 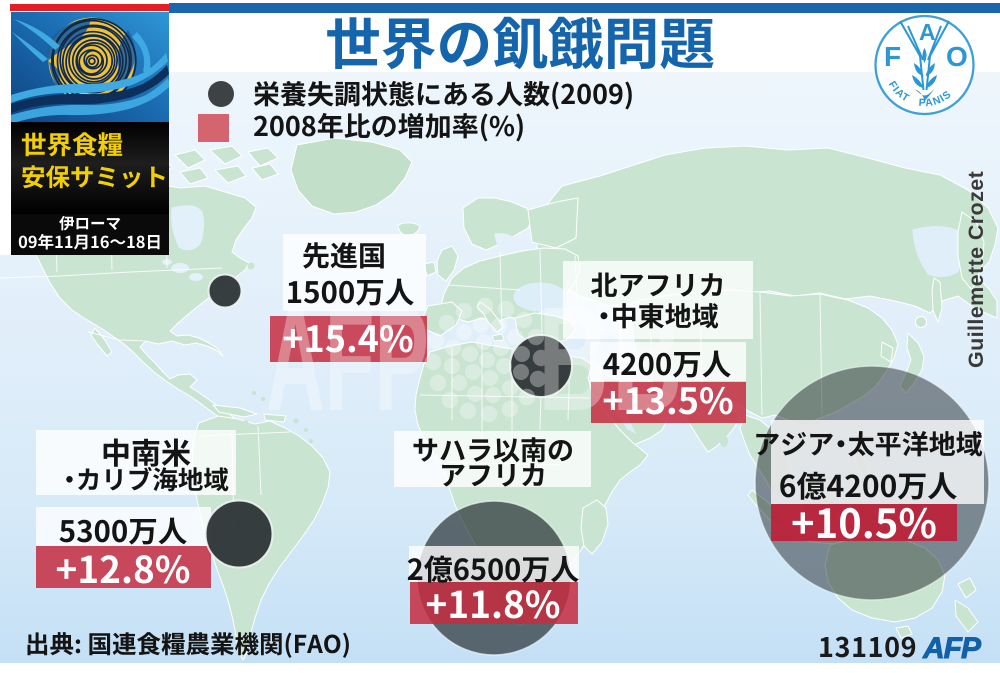 I want to click on svg-text: F, so click(x=892, y=56).